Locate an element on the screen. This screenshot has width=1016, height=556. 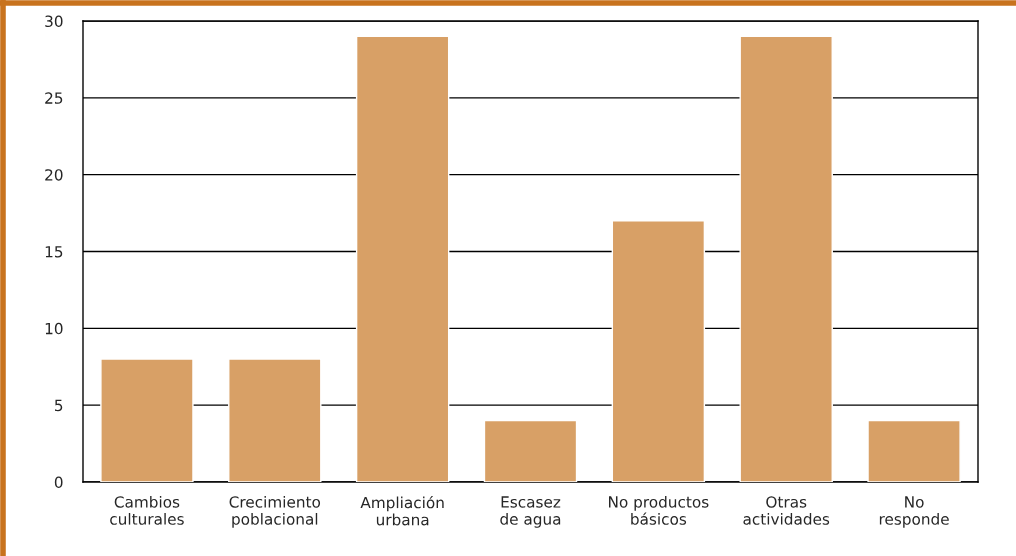
x-tick-label: No productos básicos is located at coordinates (659, 510).